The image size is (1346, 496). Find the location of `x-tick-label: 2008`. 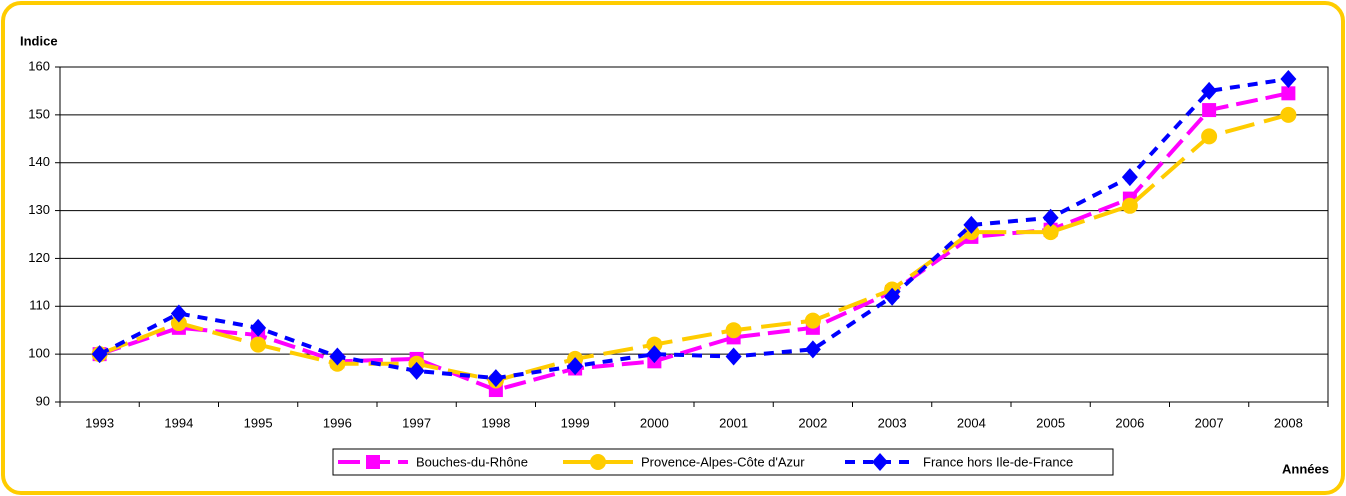

x-tick-label: 2008 is located at coordinates (1288, 422).